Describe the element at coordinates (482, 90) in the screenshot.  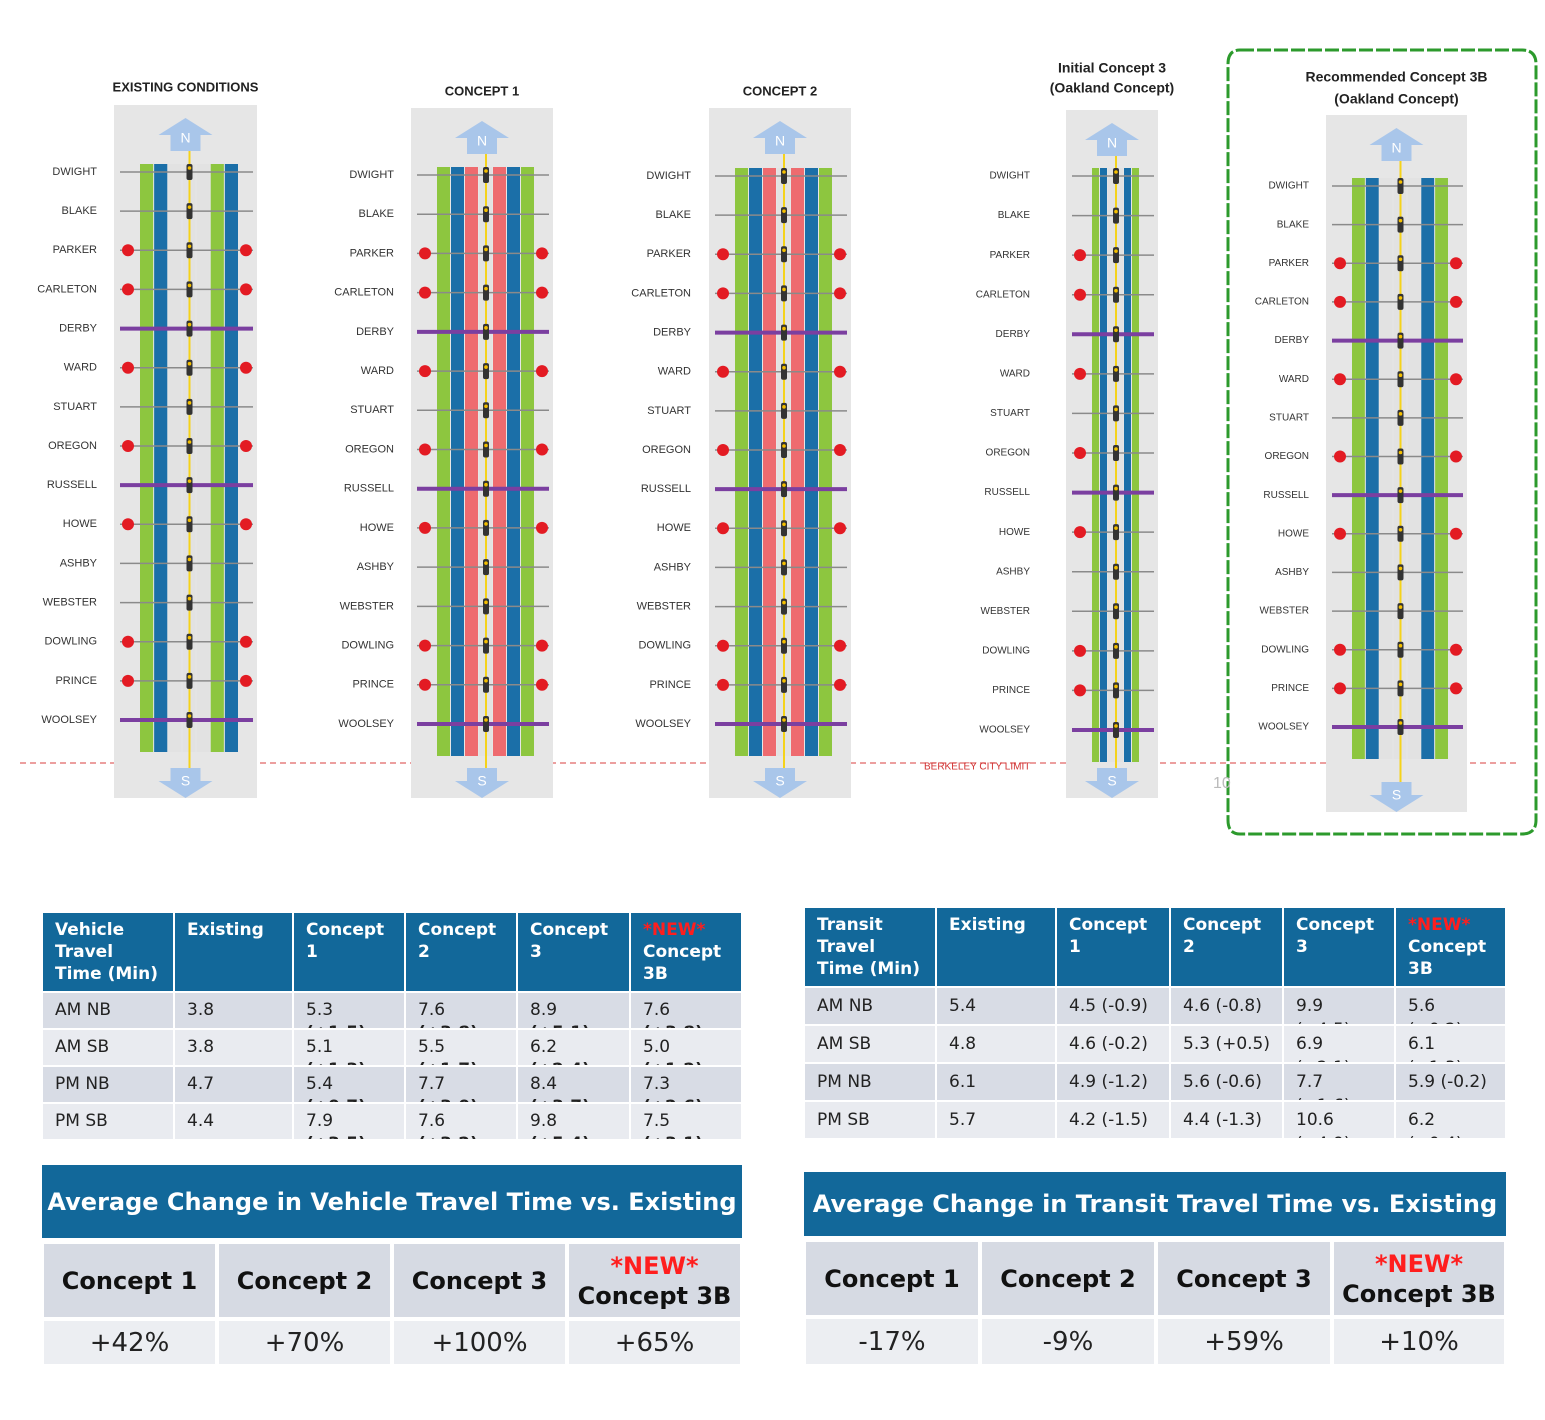
I see `diagram-title: CONCEPT 1` at that location.